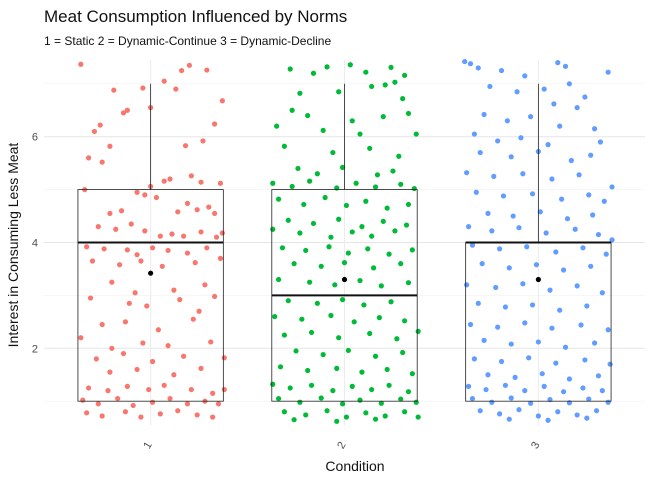 Image resolution: width=672 pixels, height=480 pixels. What do you see at coordinates (341, 445) in the screenshot?
I see `x-axis: 1 2 3` at bounding box center [341, 445].